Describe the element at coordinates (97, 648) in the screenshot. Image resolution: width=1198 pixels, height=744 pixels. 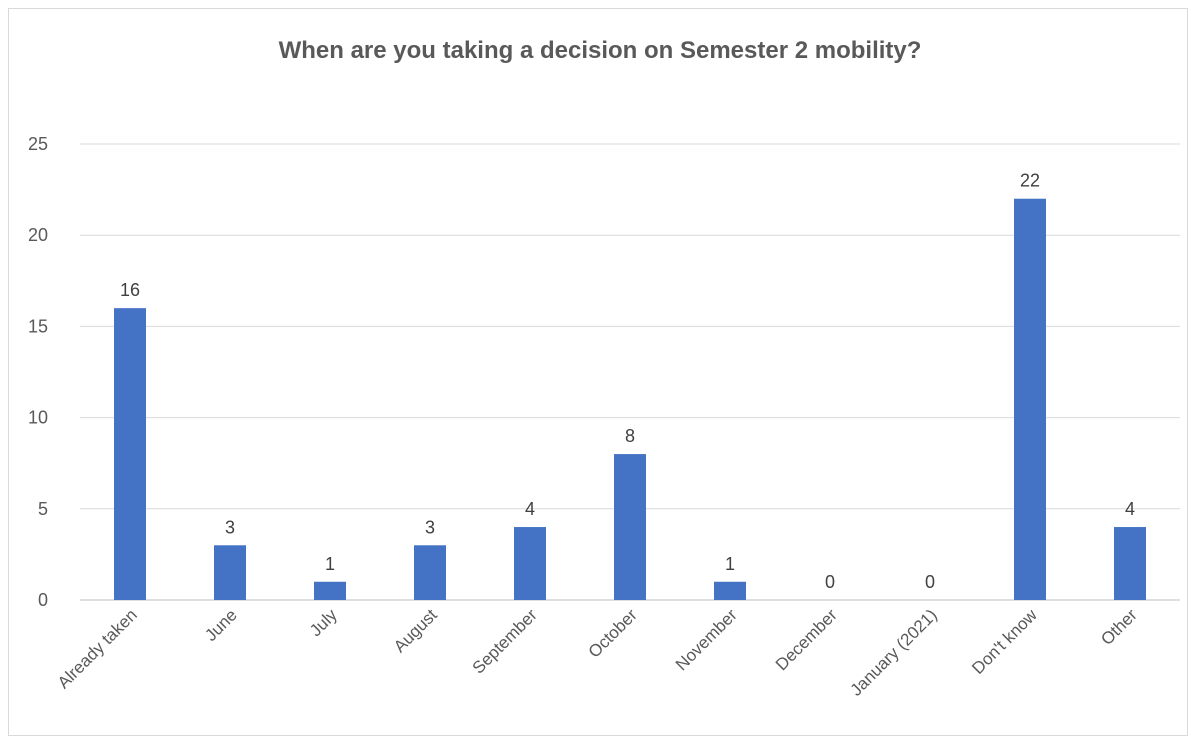
I see `x-tick-label: Already taken` at that location.